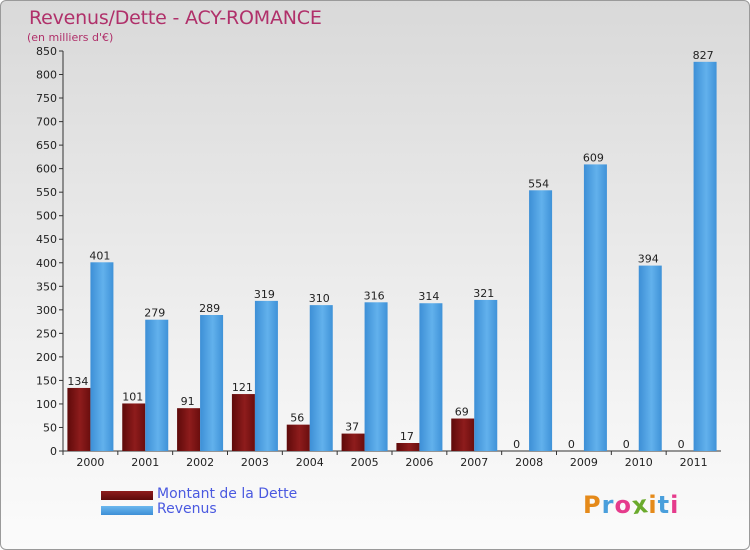 The height and width of the screenshot is (550, 750). What do you see at coordinates (538, 183) in the screenshot?
I see `data-label-revenue: 554` at bounding box center [538, 183].